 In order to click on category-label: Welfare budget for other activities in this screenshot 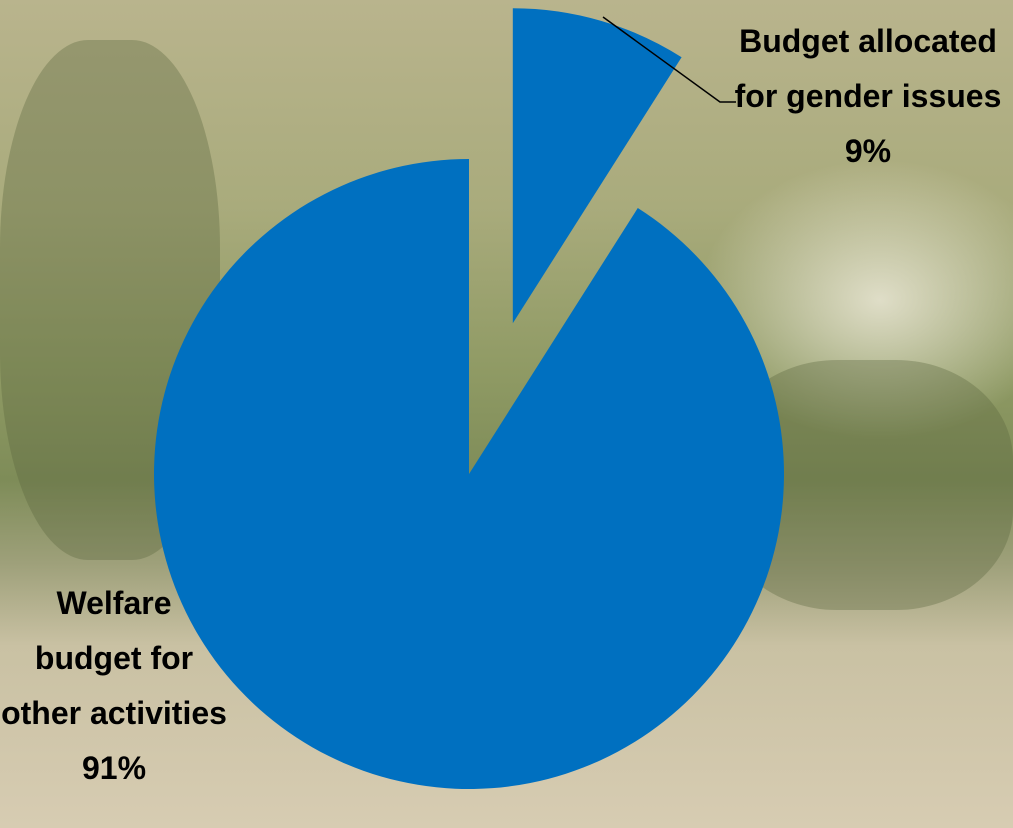, I will do `click(114, 658)`.